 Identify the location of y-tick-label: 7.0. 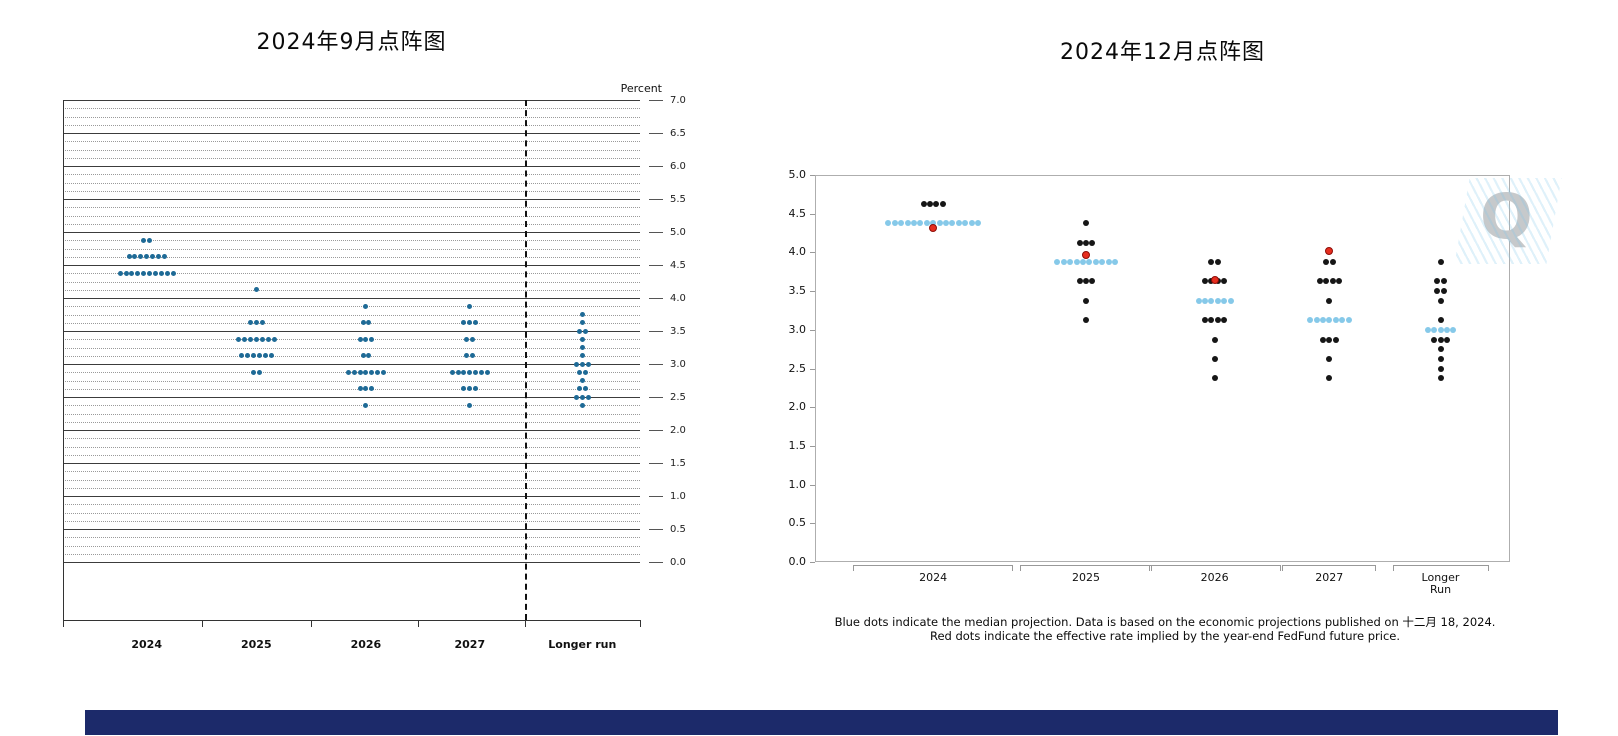
(678, 100).